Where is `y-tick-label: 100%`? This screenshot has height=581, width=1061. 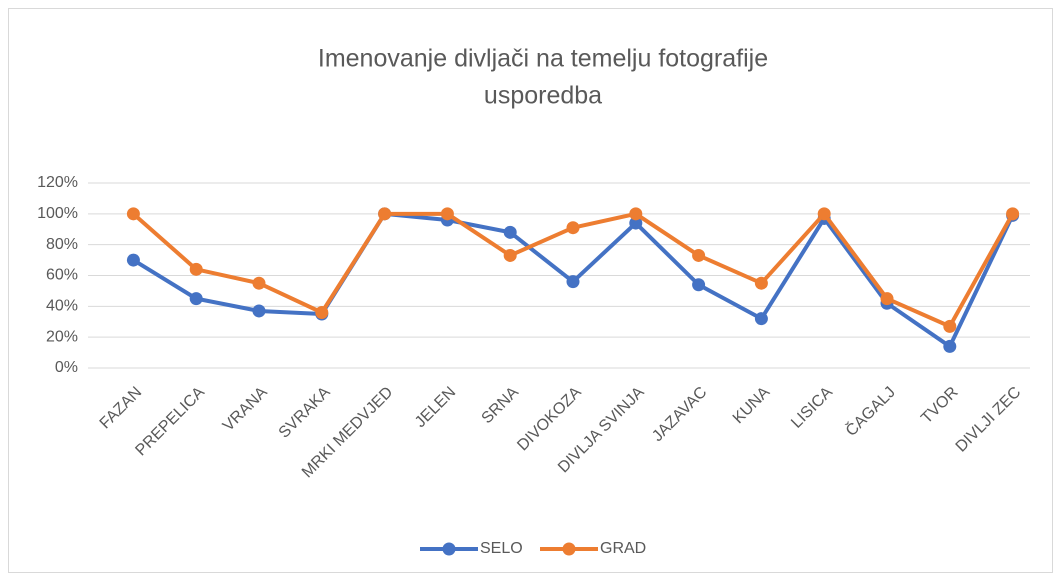 y-tick-label: 100% is located at coordinates (57, 213).